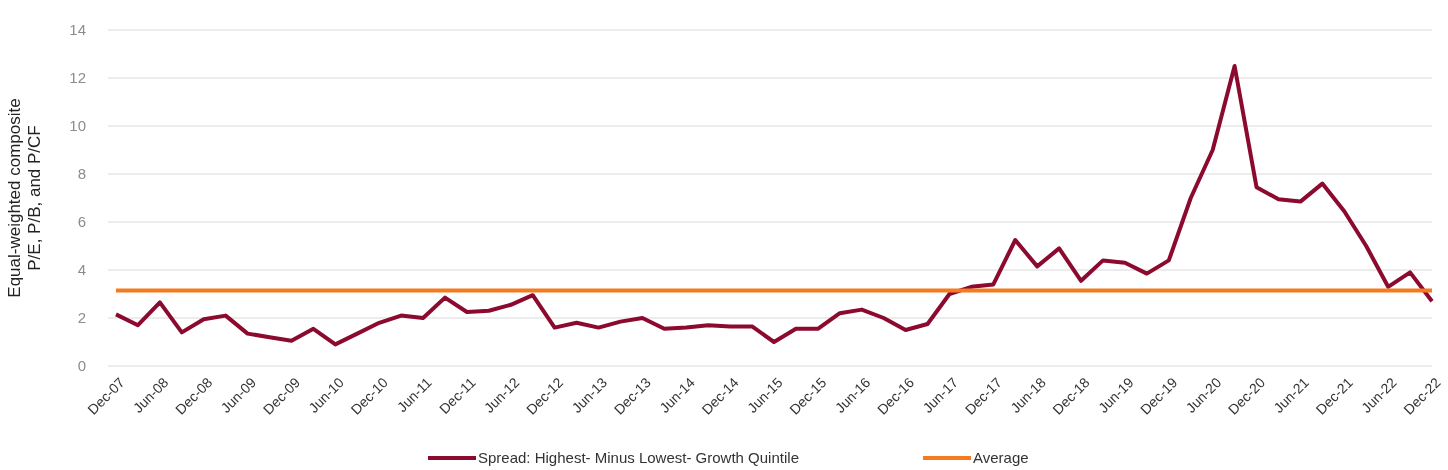 This screenshot has width=1448, height=470. What do you see at coordinates (77, 78) in the screenshot?
I see `y-tick-label: 12` at bounding box center [77, 78].